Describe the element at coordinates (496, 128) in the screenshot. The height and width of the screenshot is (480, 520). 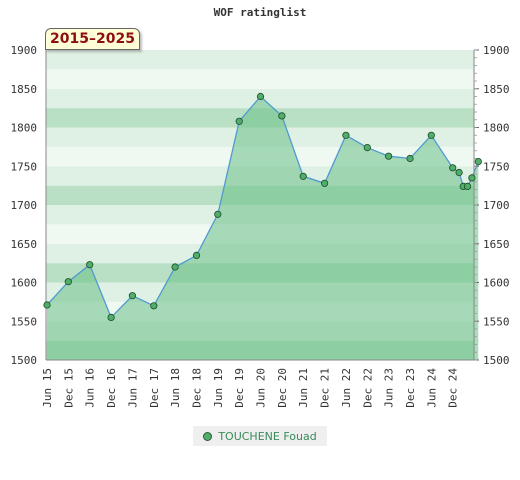
I see `y-tick-label-right: 1800` at that location.